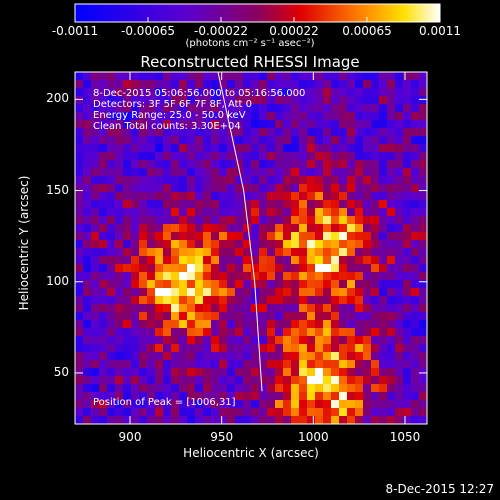 Image resolution: width=500 pixels, height=500 pixels. What do you see at coordinates (173, 104) in the screenshot?
I see `info-line: Detectors: 3F 5F 6F 7F 8F, Att 0` at bounding box center [173, 104].